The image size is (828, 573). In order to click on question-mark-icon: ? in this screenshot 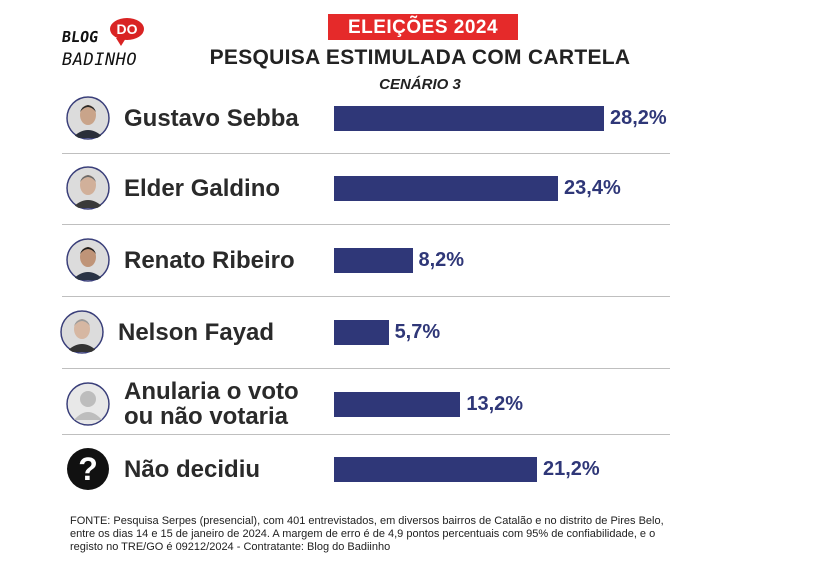, I will do `click(88, 469)`.